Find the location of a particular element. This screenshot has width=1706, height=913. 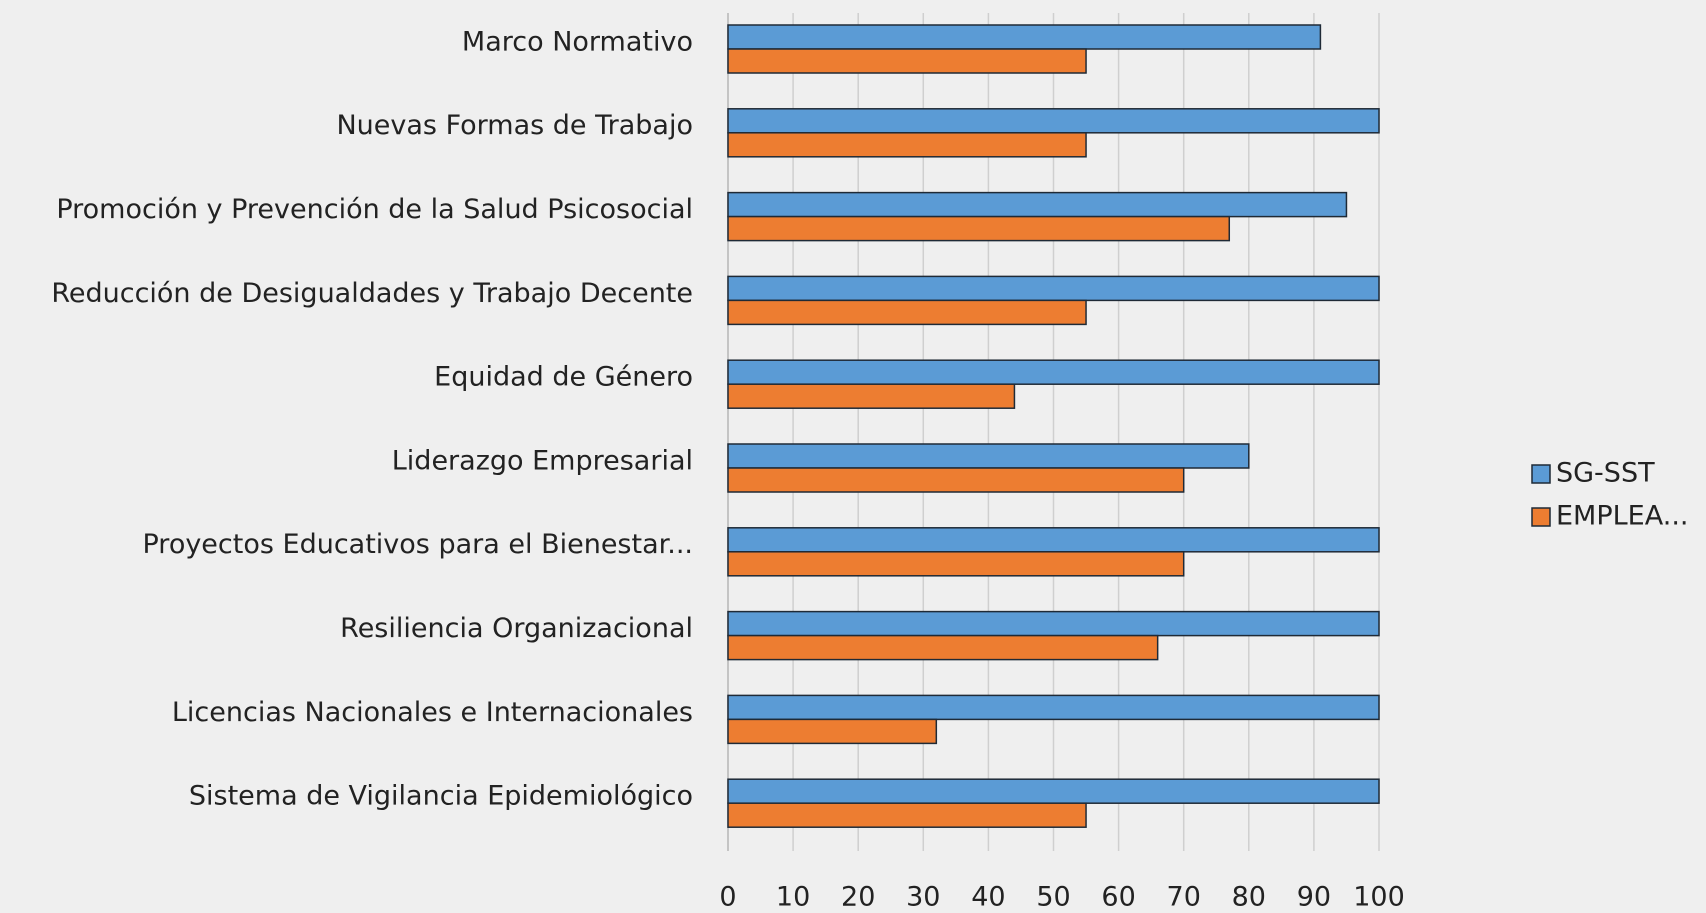

x-tick-label: 20 is located at coordinates (858, 897).